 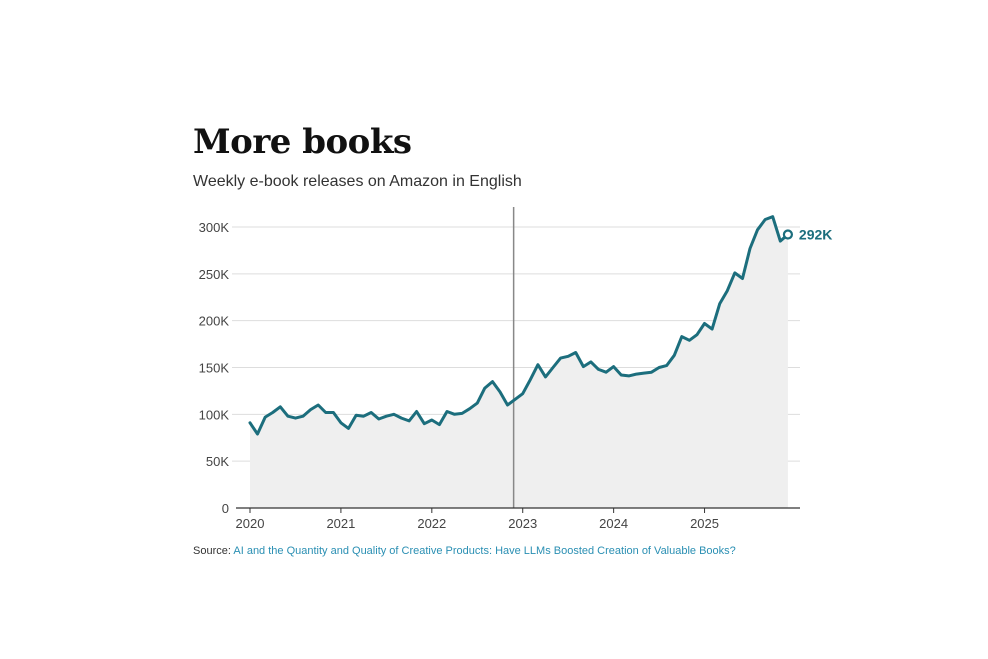 What do you see at coordinates (788, 234) in the screenshot?
I see `end-point-marker` at bounding box center [788, 234].